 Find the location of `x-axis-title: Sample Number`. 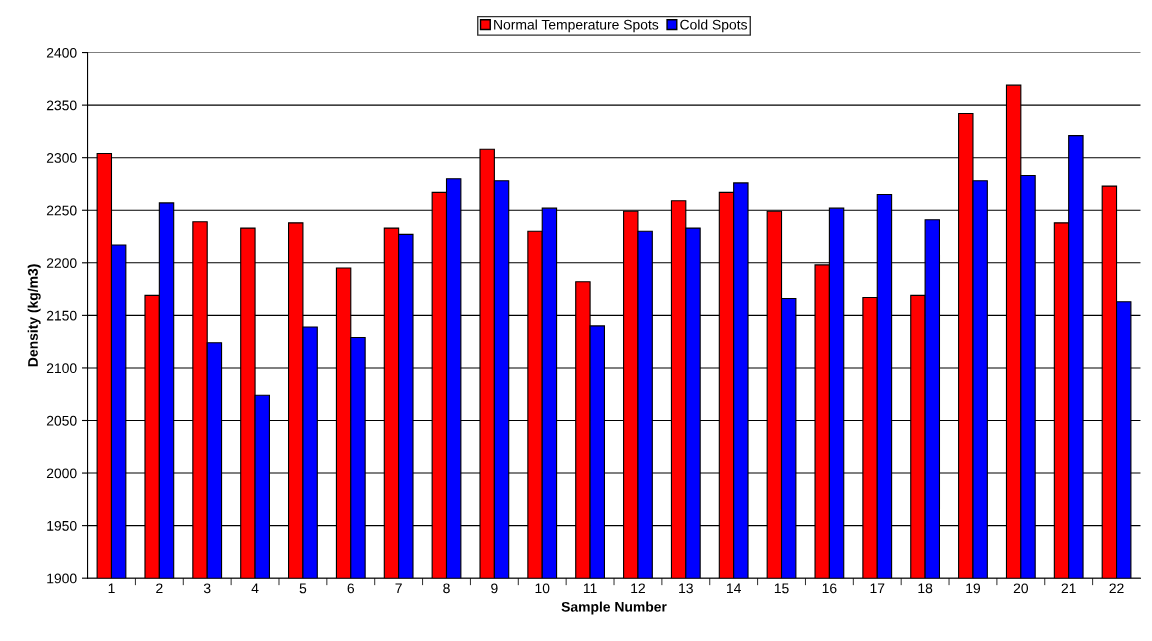

x-axis-title: Sample Number is located at coordinates (614, 608).